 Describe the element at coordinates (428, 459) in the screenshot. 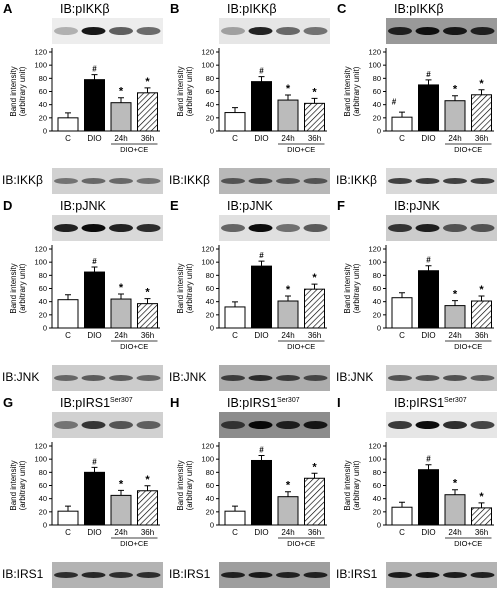

I see `significance-hash: #` at that location.